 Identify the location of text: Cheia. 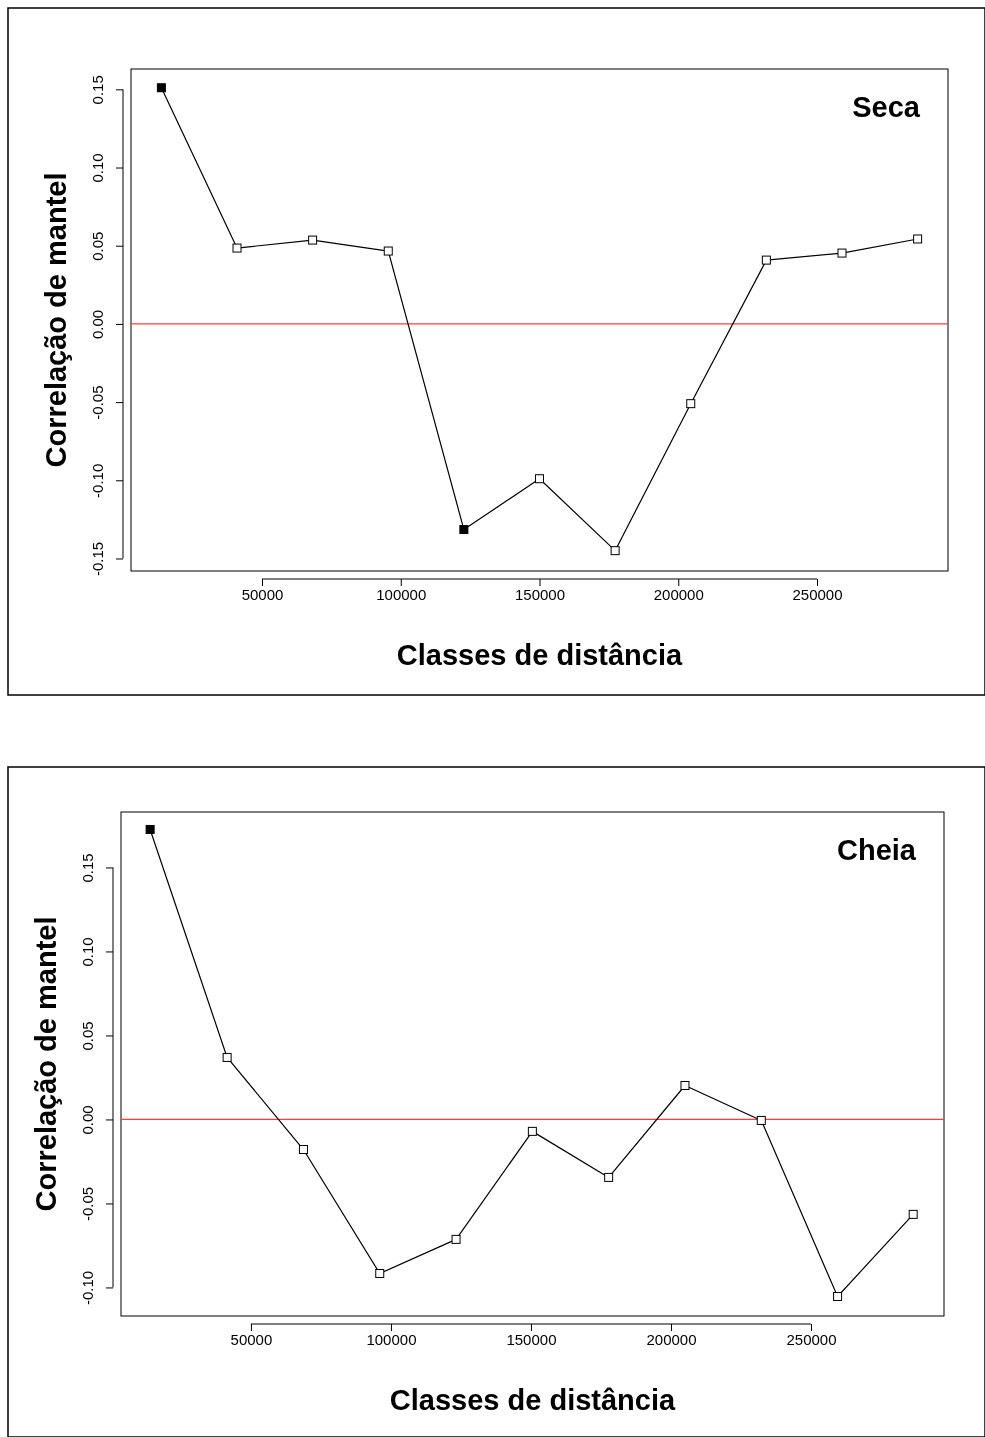
(877, 850).